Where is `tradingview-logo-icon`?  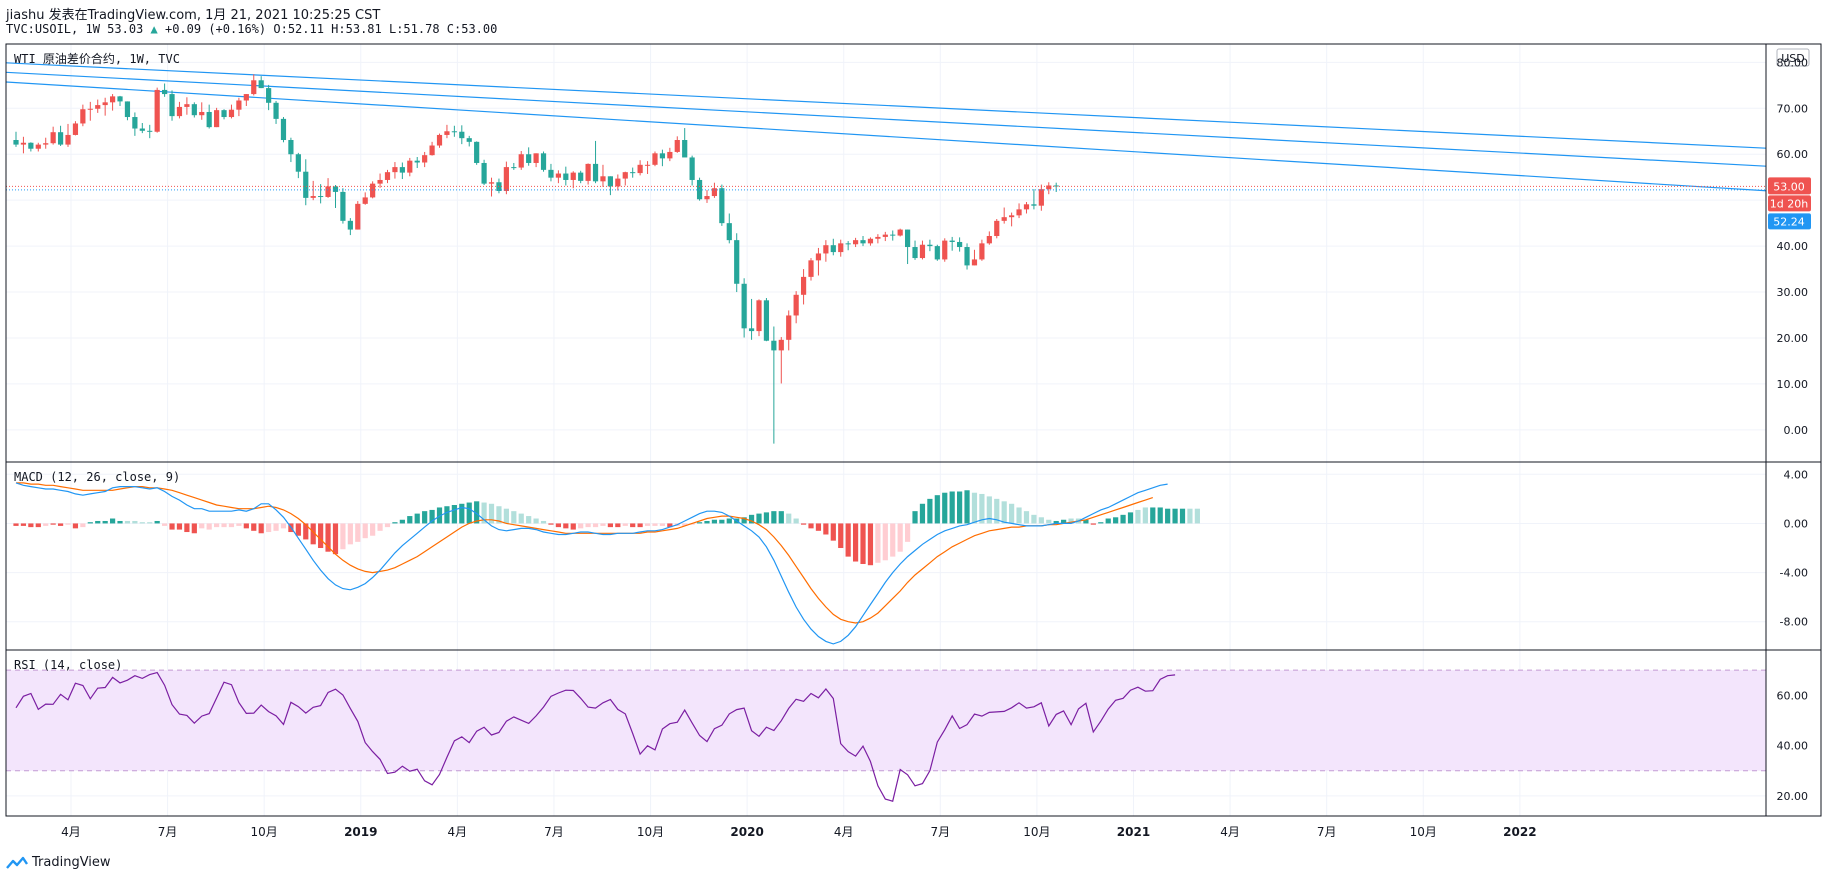 tradingview-logo-icon is located at coordinates (17, 862).